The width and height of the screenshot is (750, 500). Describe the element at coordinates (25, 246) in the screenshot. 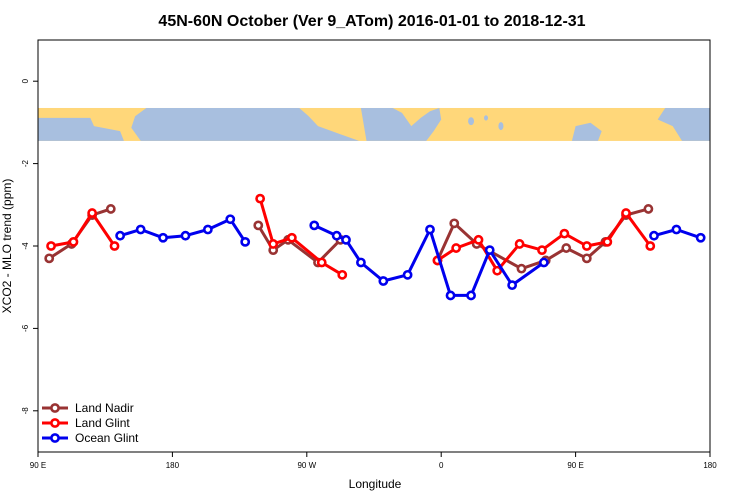

I see `y-tick-label: -4` at that location.